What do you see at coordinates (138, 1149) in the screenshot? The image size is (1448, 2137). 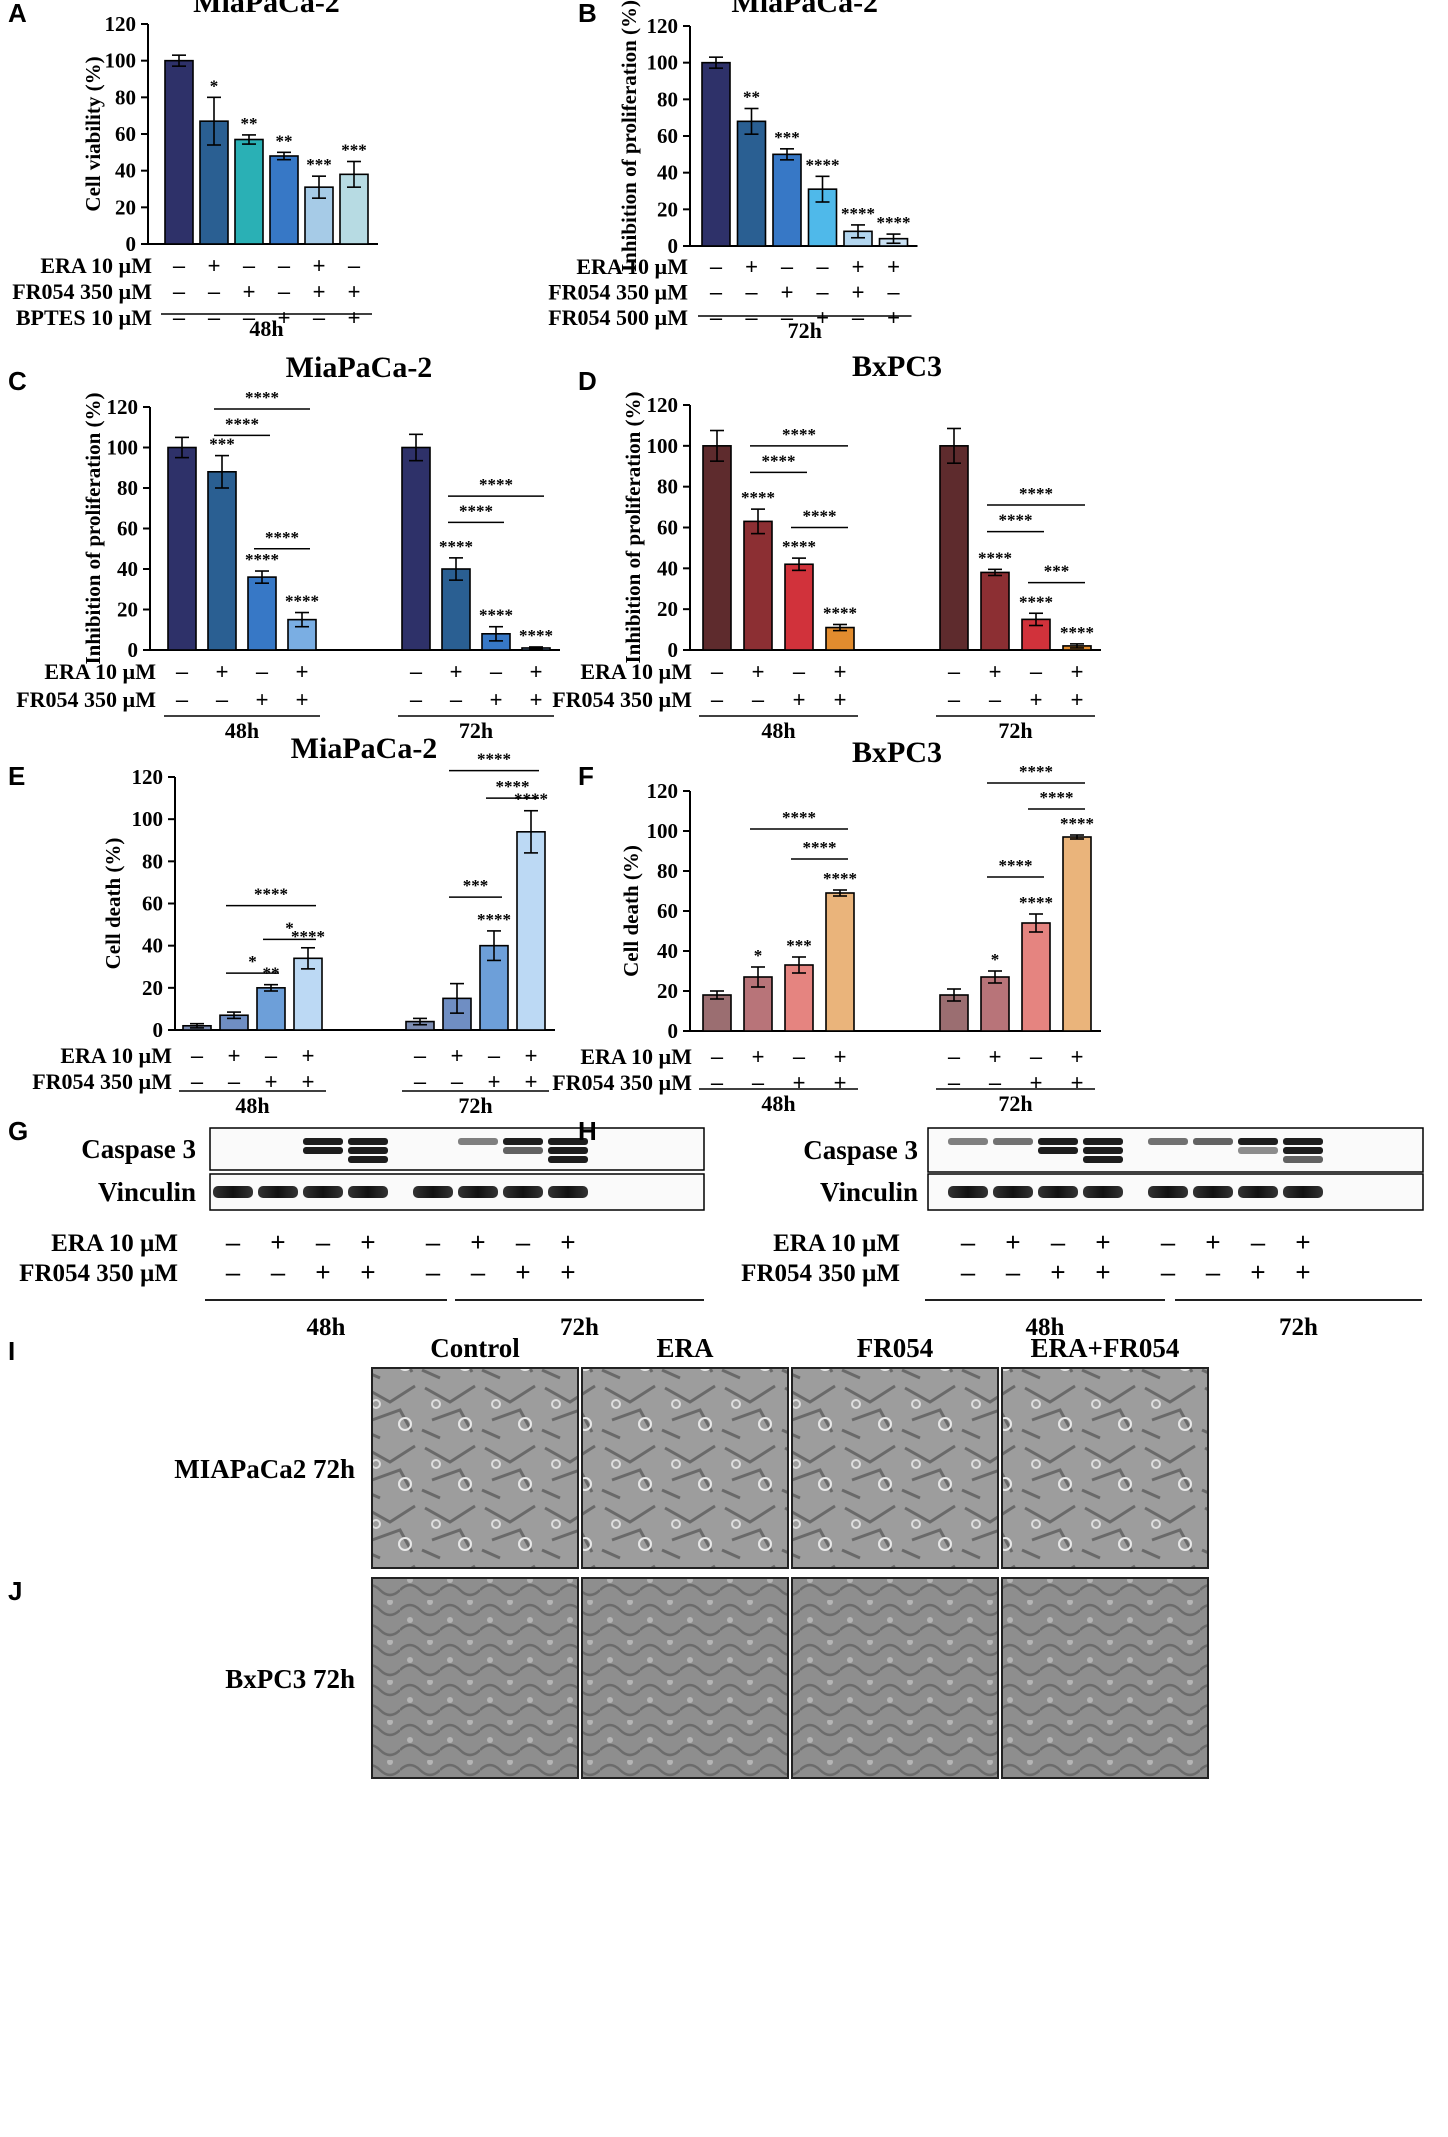 I see `blot-row-label: Caspase 3` at bounding box center [138, 1149].